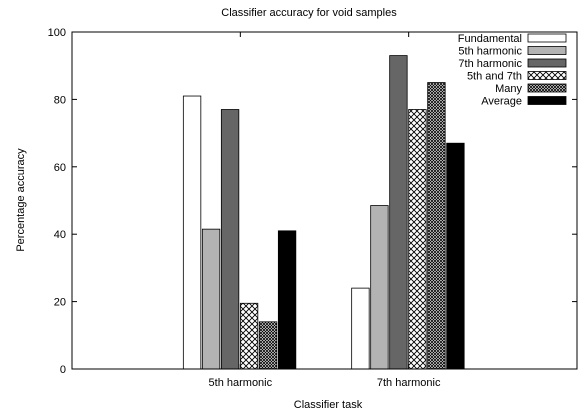 The height and width of the screenshot is (412, 582). I want to click on x-tick-labels: 5th harmonic 7th harmonic, so click(325, 383).